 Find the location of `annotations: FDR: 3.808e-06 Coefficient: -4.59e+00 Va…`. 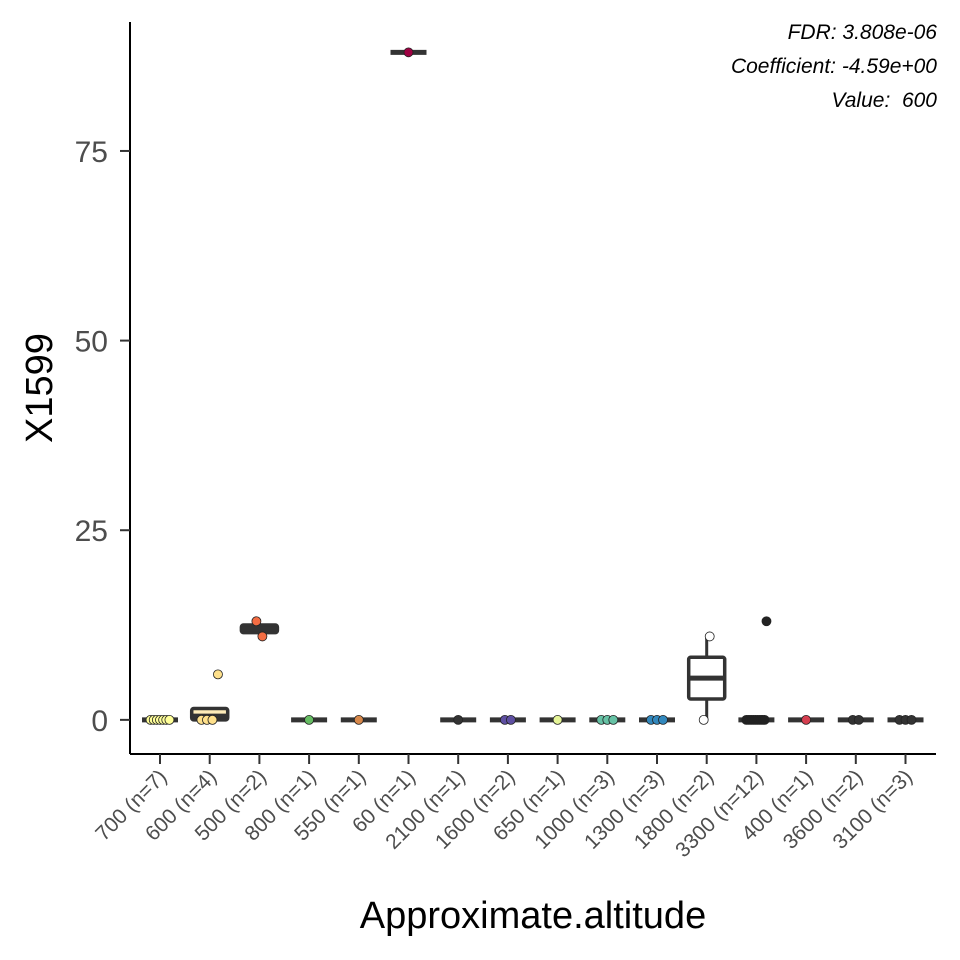

annotations: FDR: 3.808e-06 Coefficient: -4.59e+00 Va… is located at coordinates (834, 66).